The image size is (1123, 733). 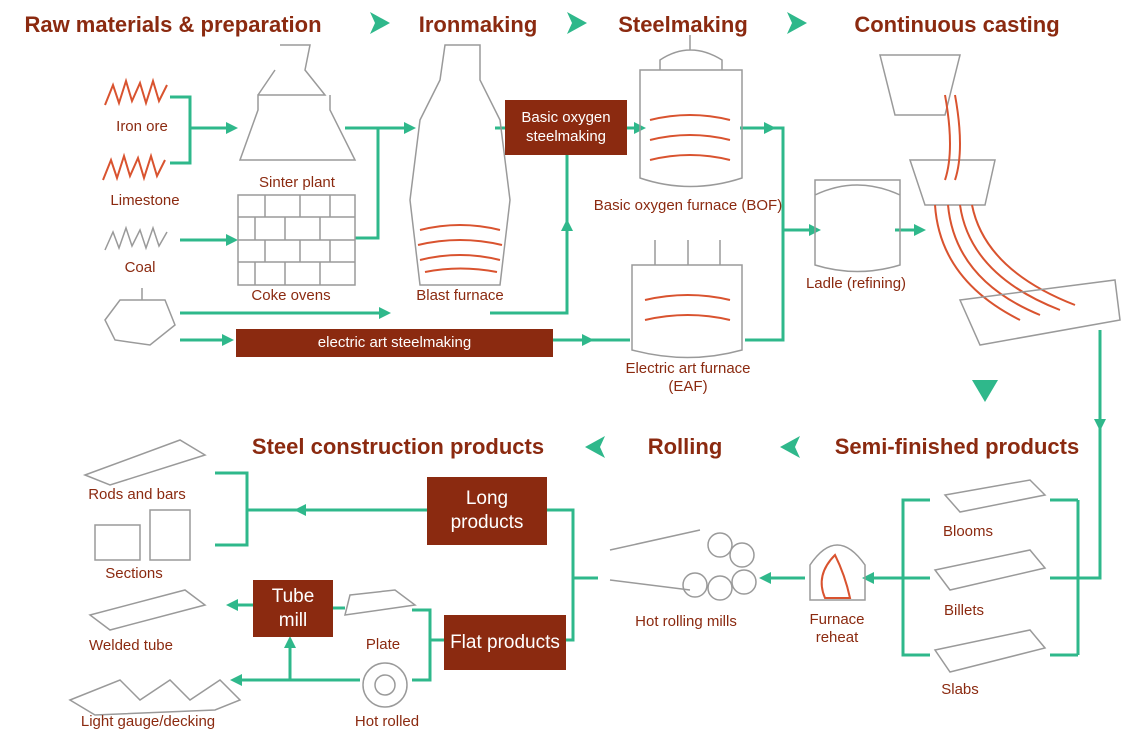 I want to click on node-label: Blooms, so click(x=968, y=531).